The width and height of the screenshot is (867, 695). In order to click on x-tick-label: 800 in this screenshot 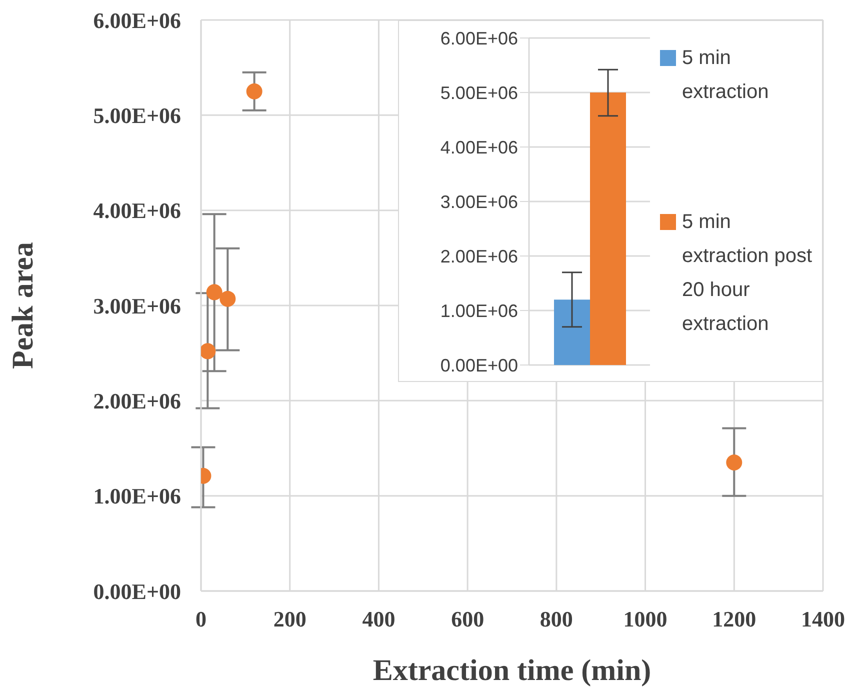, I will do `click(556, 619)`.